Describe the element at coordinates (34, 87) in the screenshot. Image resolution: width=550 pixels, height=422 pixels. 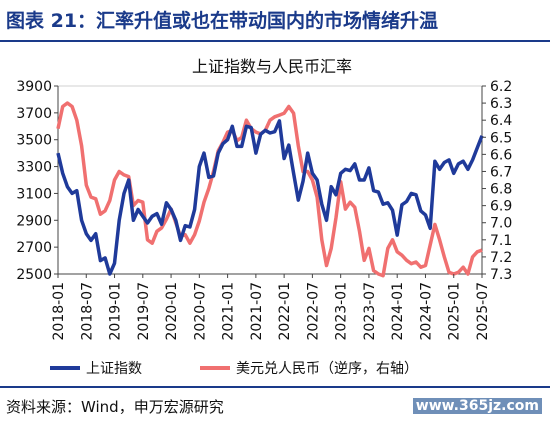
I see `left-tick-label: 3900` at that location.